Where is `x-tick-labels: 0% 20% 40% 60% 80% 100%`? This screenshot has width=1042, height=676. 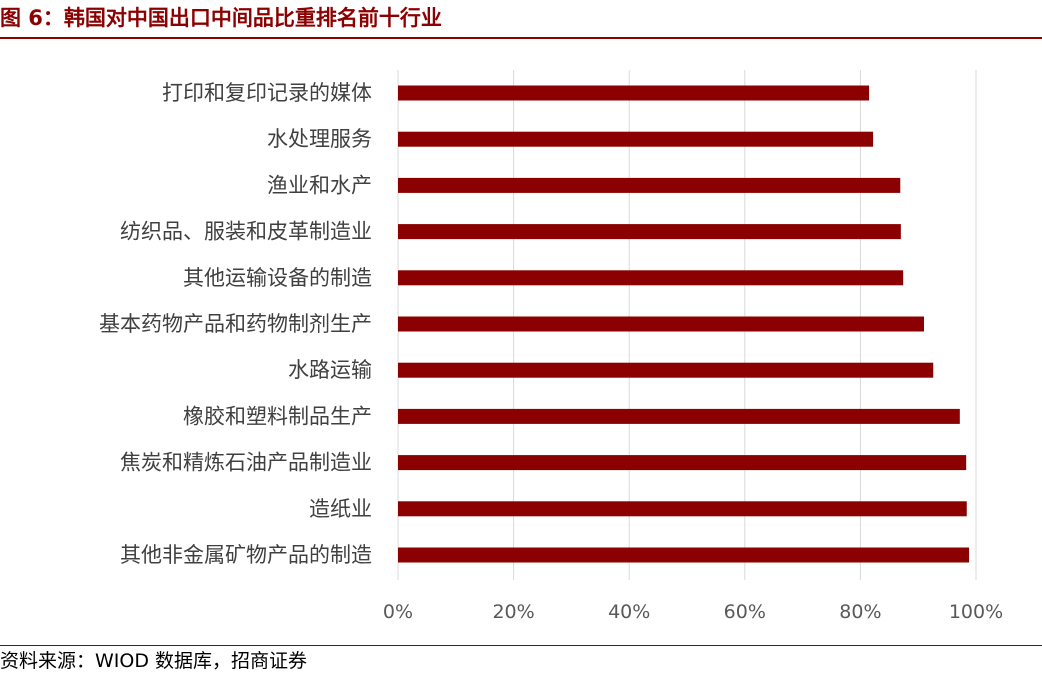
x-tick-labels: 0% 20% 40% 60% 80% 100% is located at coordinates (693, 612).